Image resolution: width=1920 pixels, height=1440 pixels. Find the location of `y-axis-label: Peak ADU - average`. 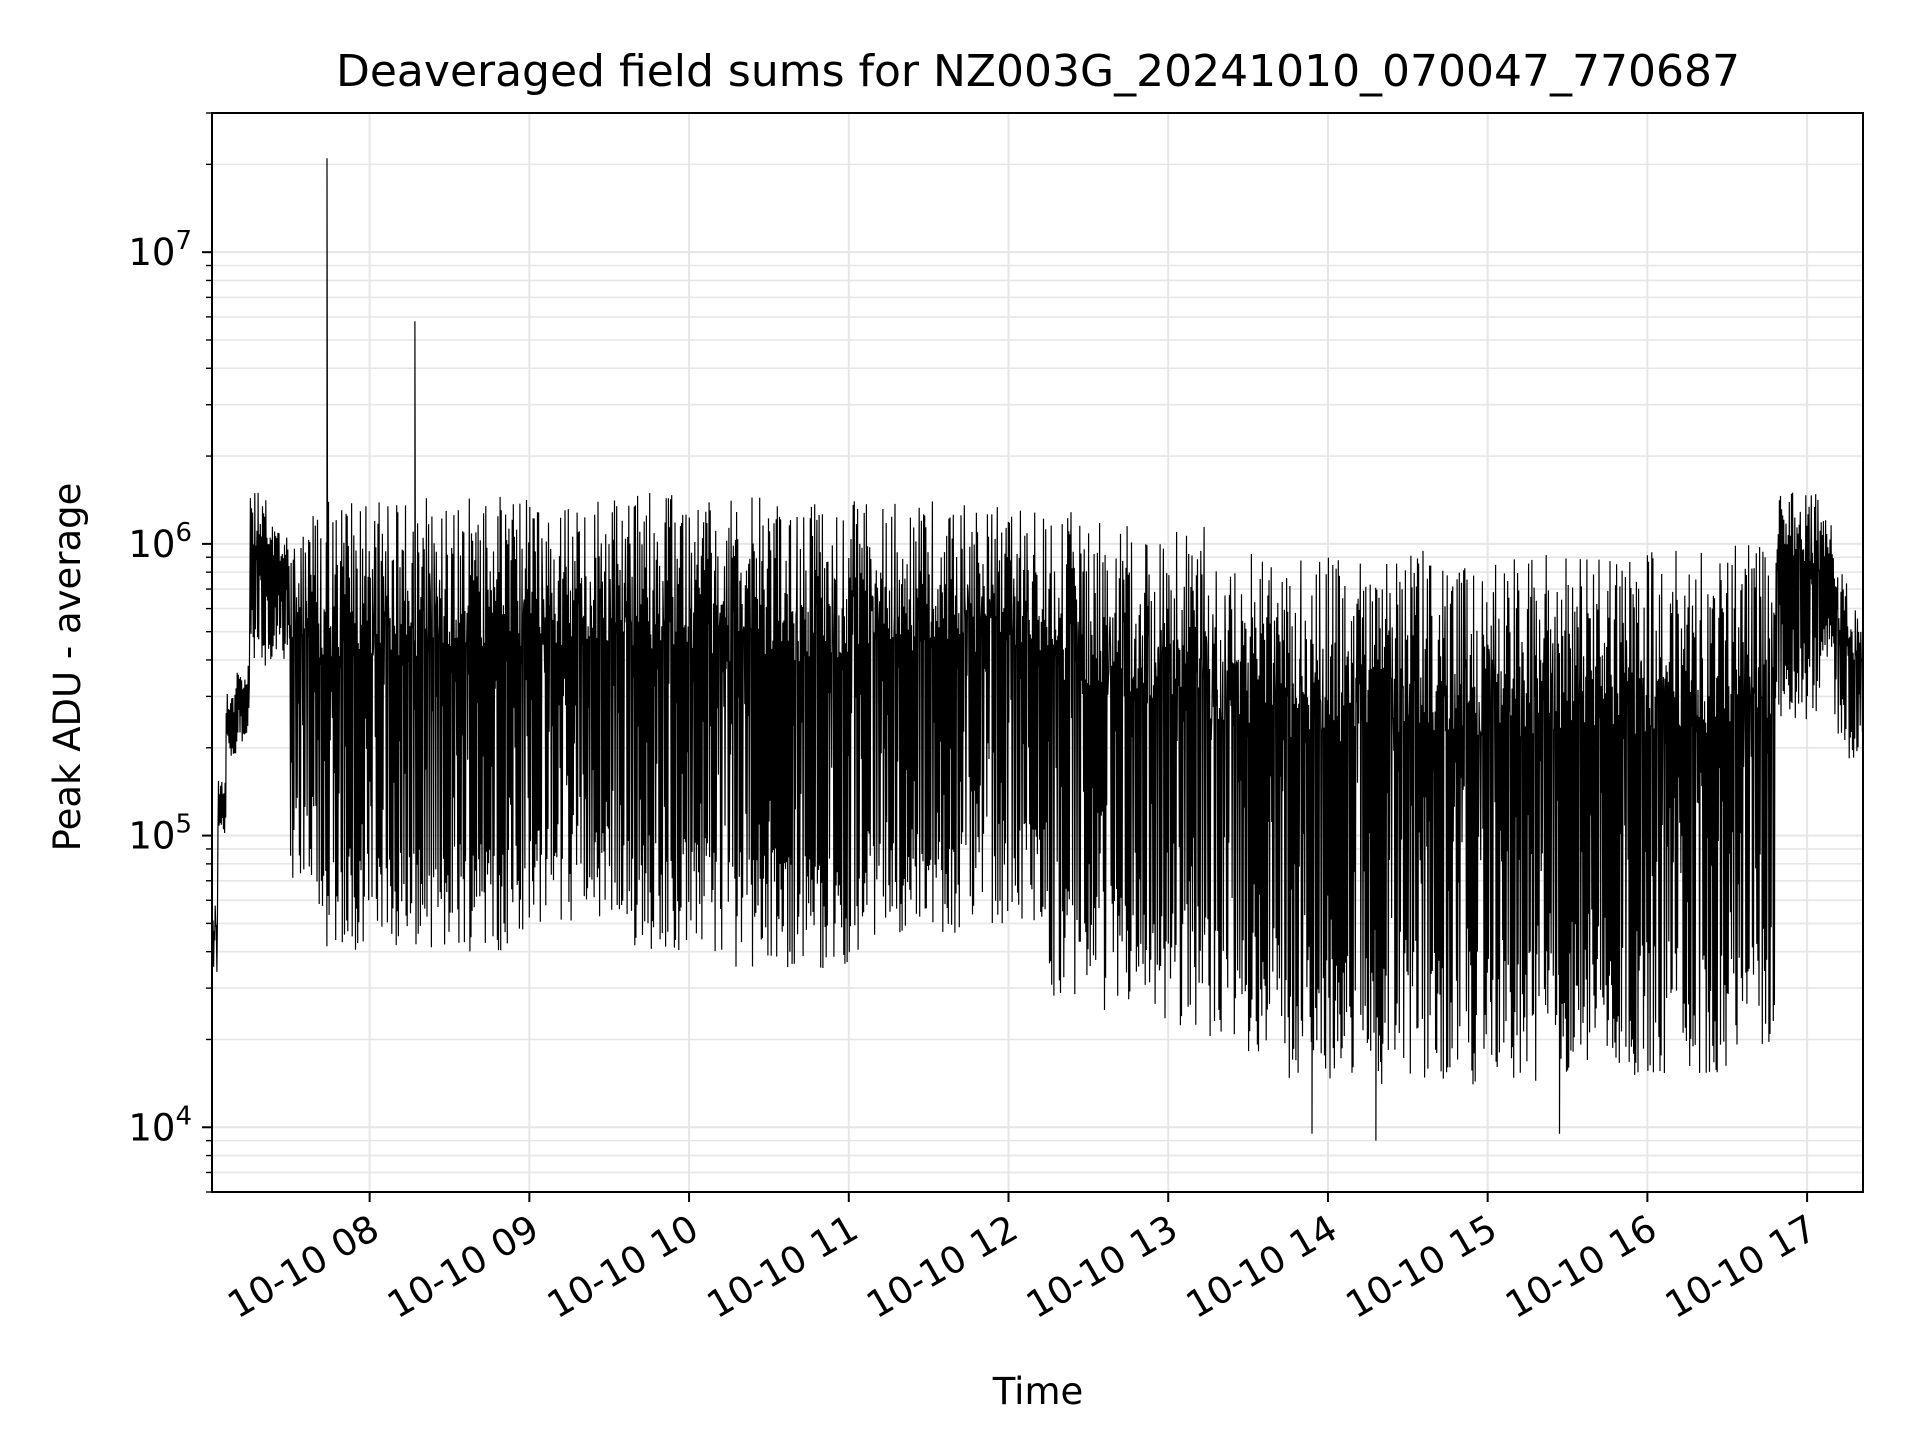

y-axis-label: Peak ADU - average is located at coordinates (67, 667).